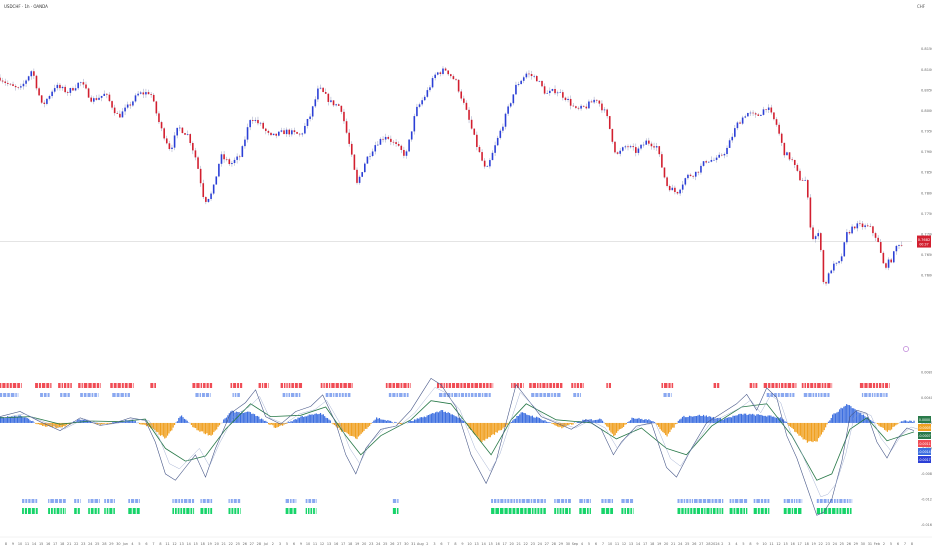 The height and width of the screenshot is (550, 932). What do you see at coordinates (757, 544) in the screenshot?
I see `time-tick-label: 9` at bounding box center [757, 544].